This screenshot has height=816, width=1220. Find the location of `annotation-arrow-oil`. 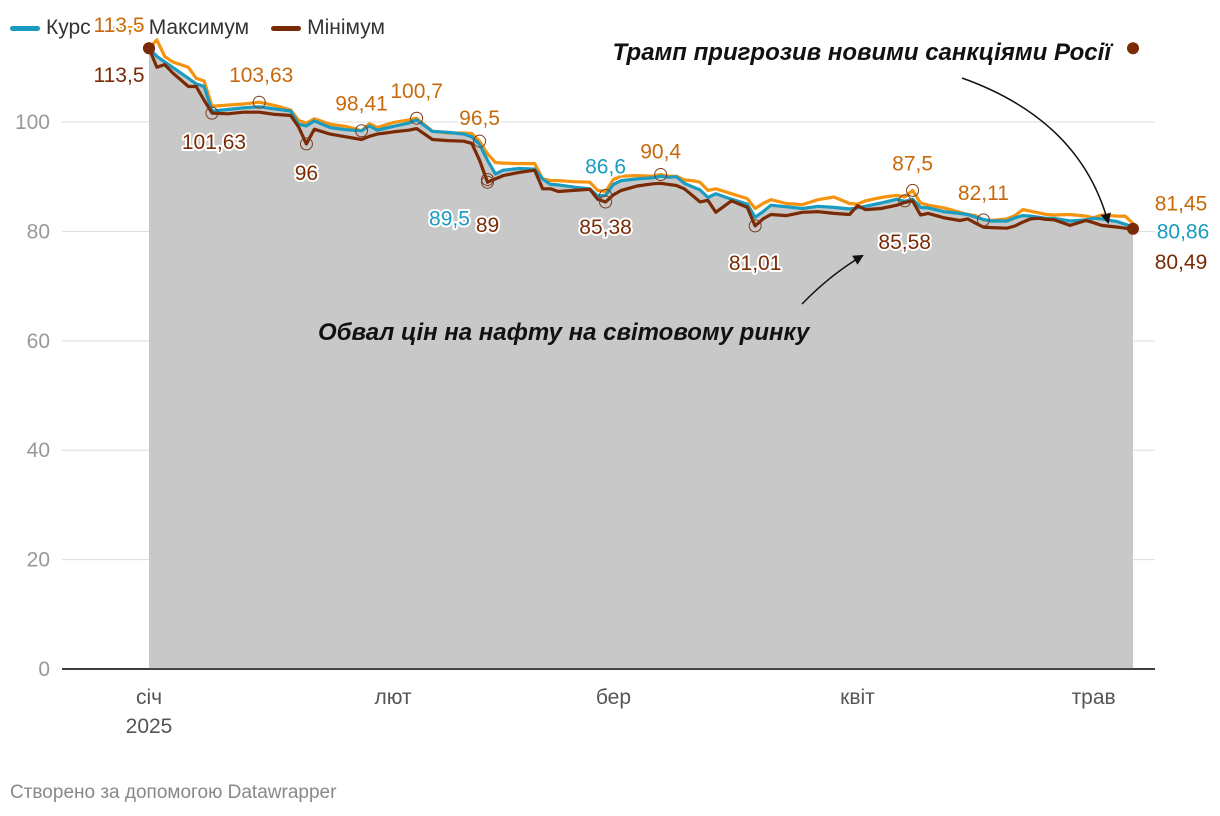

annotation-arrow-oil is located at coordinates (832, 279).